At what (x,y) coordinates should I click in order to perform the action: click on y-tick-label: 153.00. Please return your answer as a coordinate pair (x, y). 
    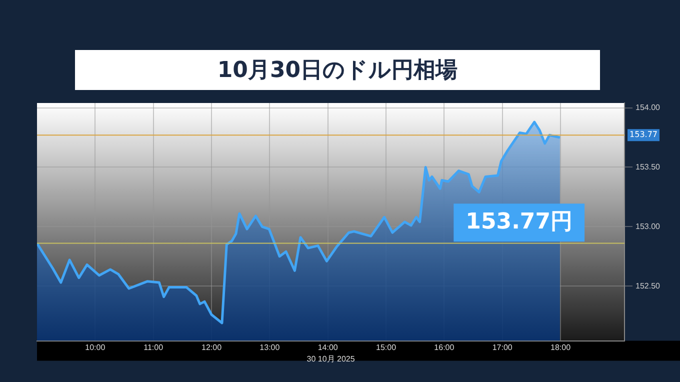
    Looking at the image, I should click on (648, 226).